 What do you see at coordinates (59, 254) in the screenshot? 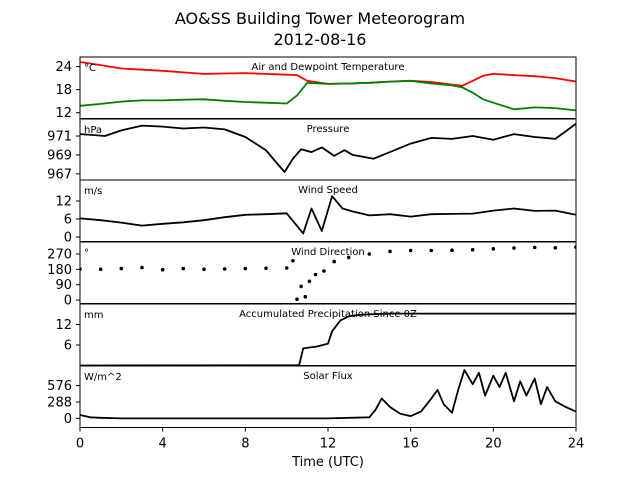
I see `y-tick-label: 270` at bounding box center [59, 254].